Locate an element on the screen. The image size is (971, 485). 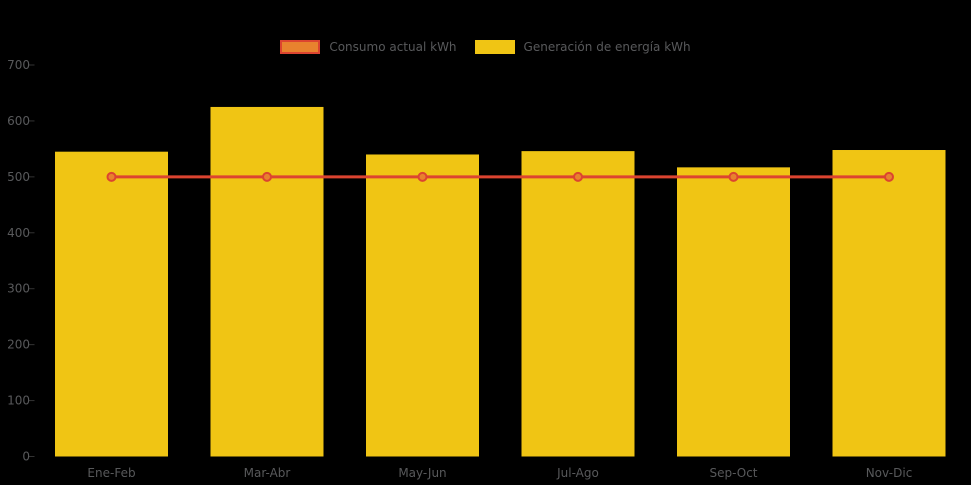
x-axis-label: May-Jun is located at coordinates (422, 473).